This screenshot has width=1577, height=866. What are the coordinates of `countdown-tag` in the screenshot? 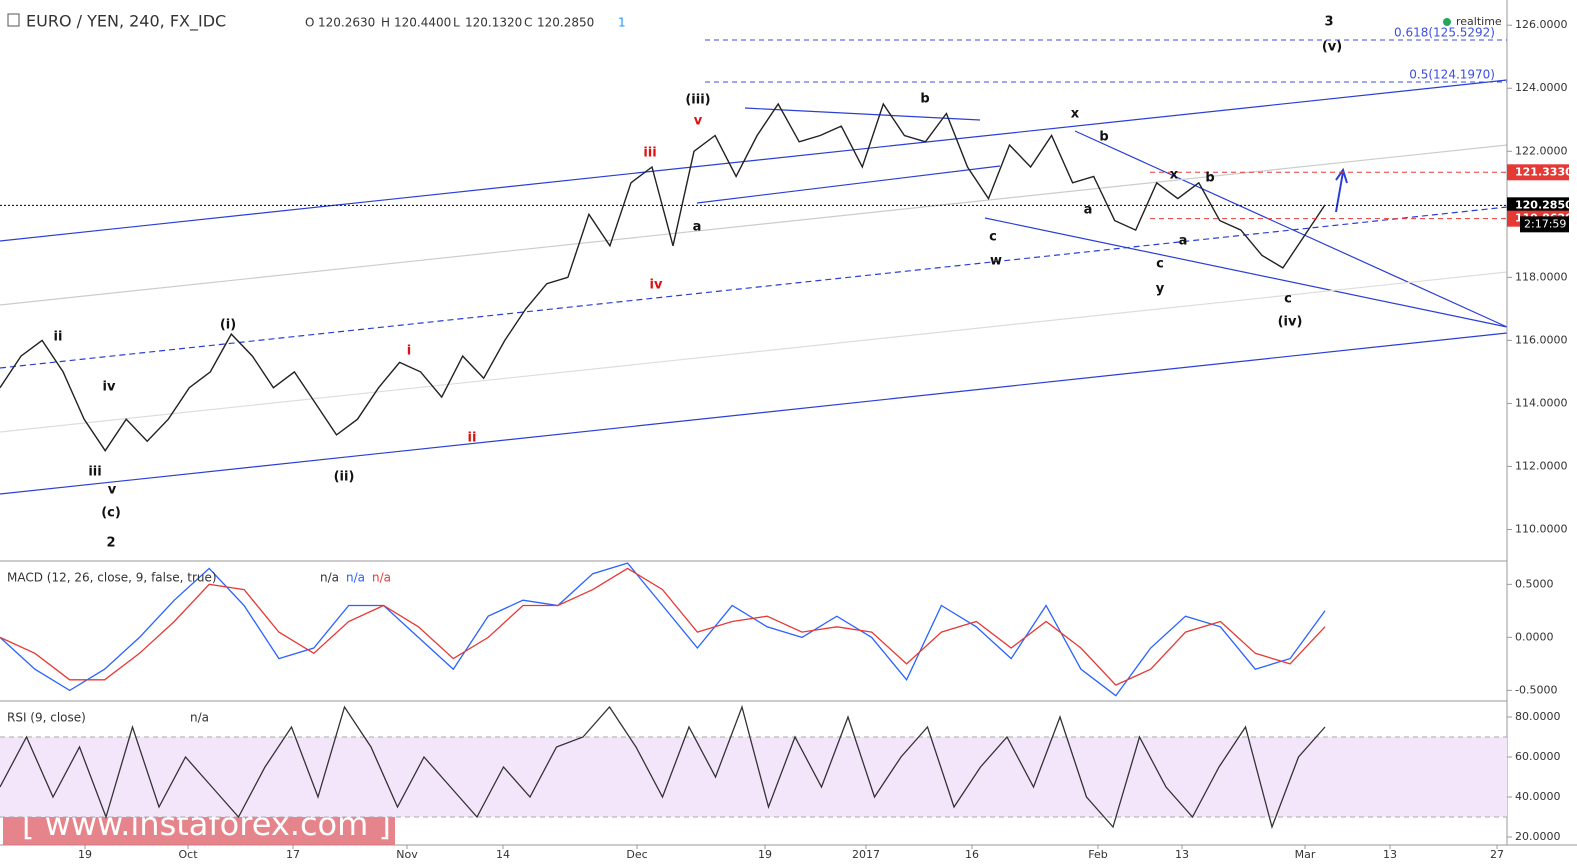 It's located at (1544, 224).